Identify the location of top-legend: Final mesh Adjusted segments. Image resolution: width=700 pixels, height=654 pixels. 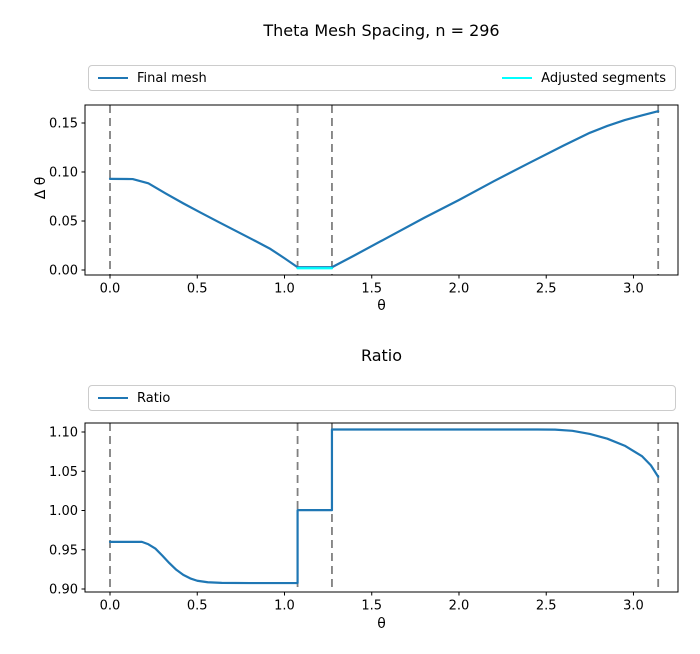
(382, 78).